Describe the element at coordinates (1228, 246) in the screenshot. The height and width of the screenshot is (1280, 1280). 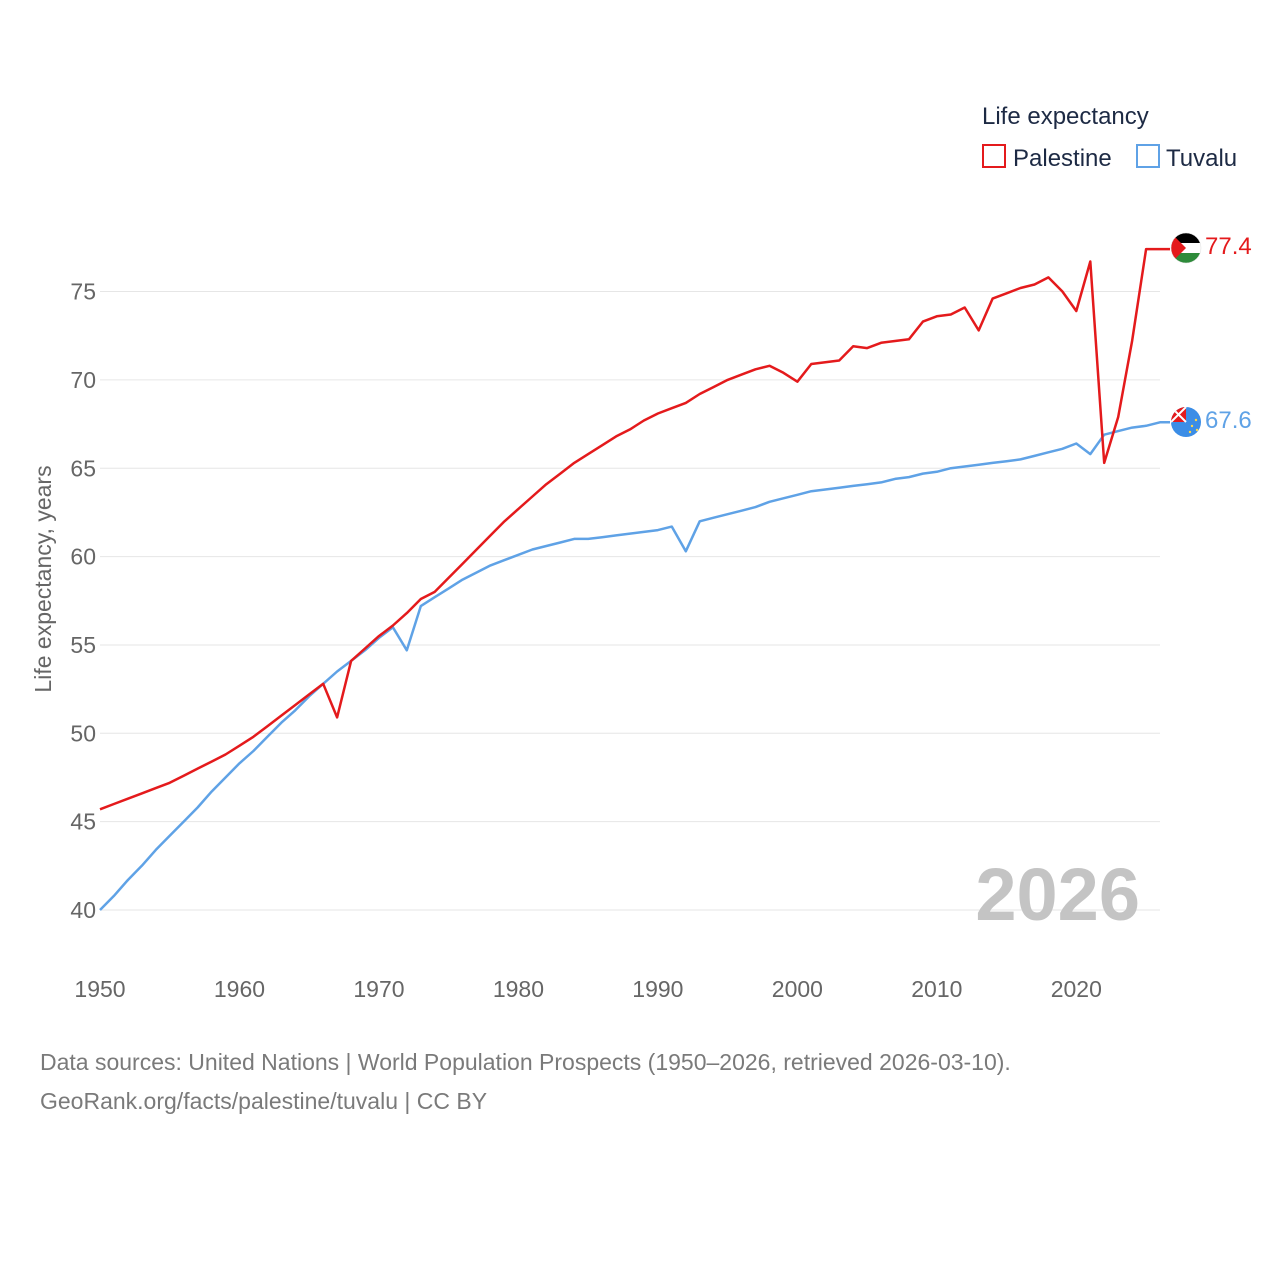
I see `end-value-label-palestine: 77.4` at that location.